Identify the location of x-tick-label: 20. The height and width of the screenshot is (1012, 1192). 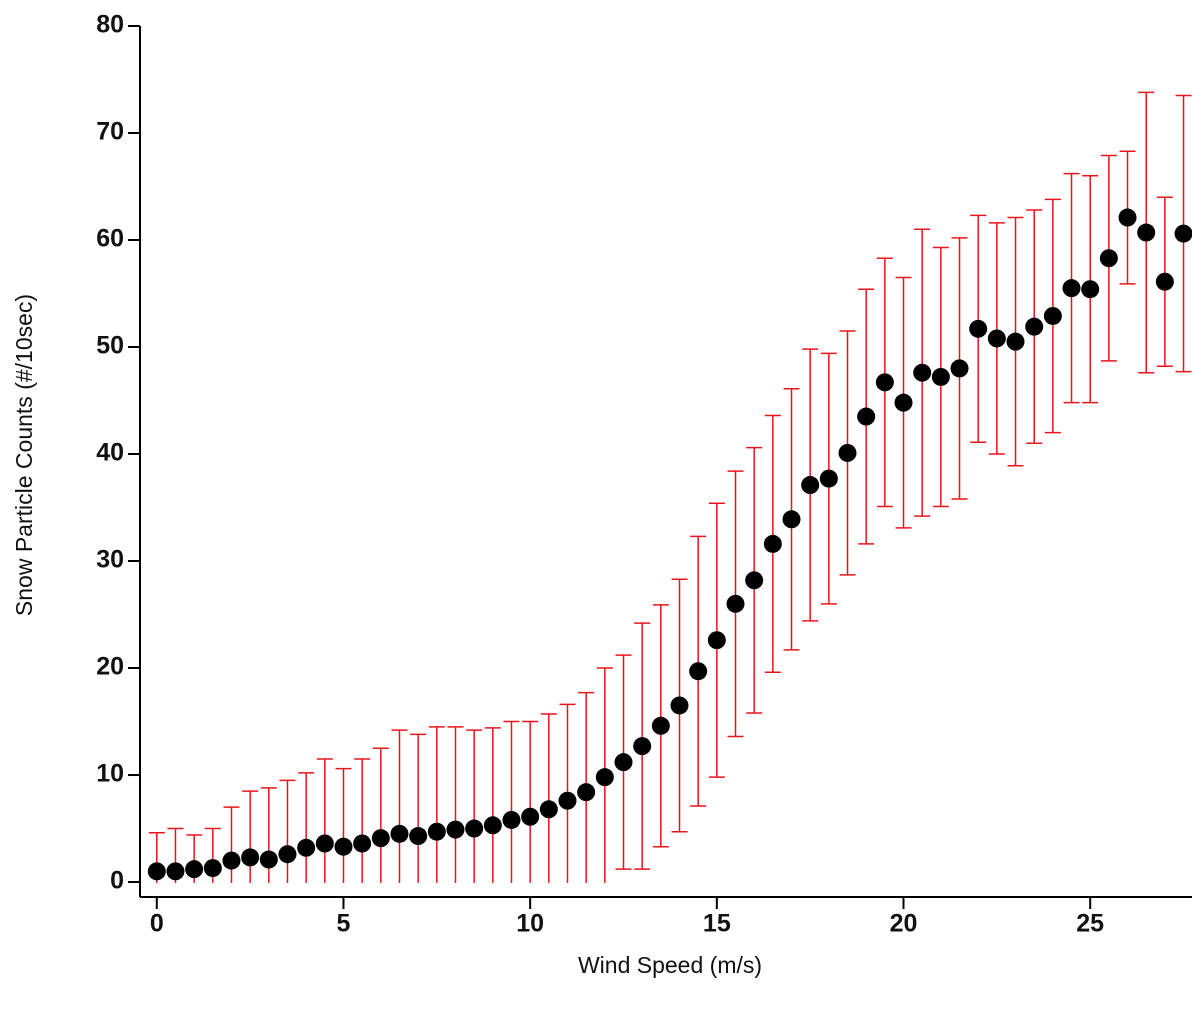
(904, 924).